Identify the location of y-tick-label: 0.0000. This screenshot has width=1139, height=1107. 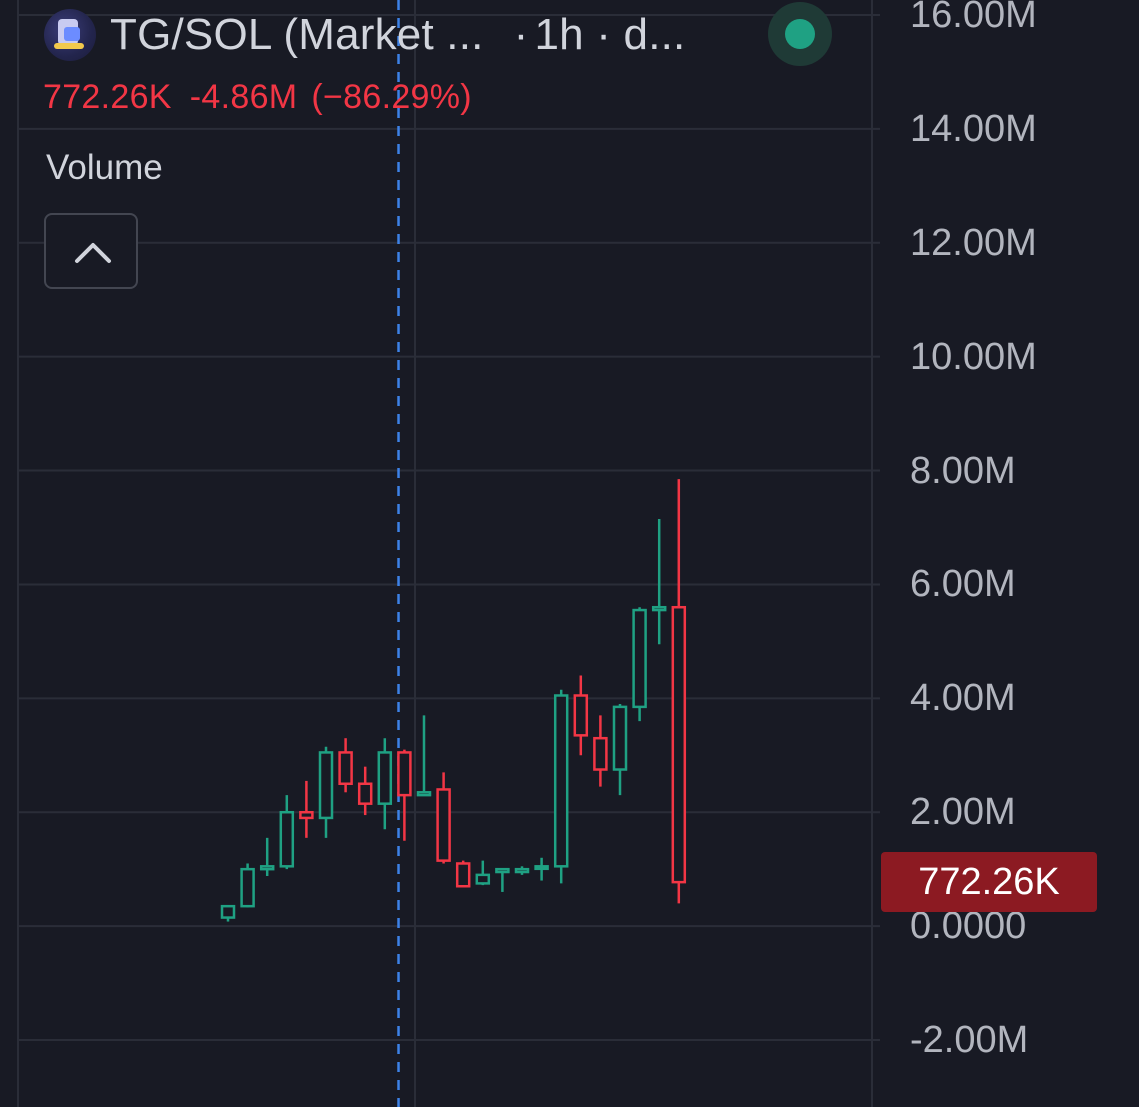
(968, 926).